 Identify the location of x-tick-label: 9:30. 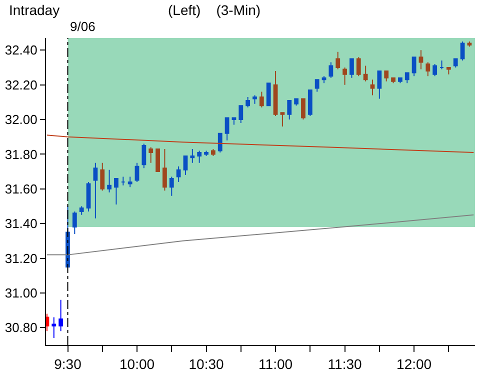
(68, 364).